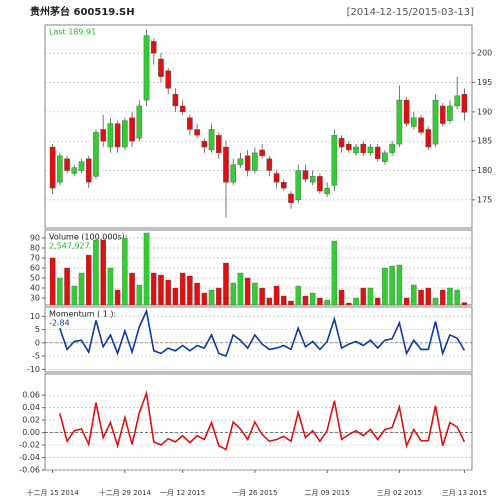 The width and height of the screenshot is (504, 504). What do you see at coordinates (484, 170) in the screenshot?
I see `y-tick-label: 180` at bounding box center [484, 170].